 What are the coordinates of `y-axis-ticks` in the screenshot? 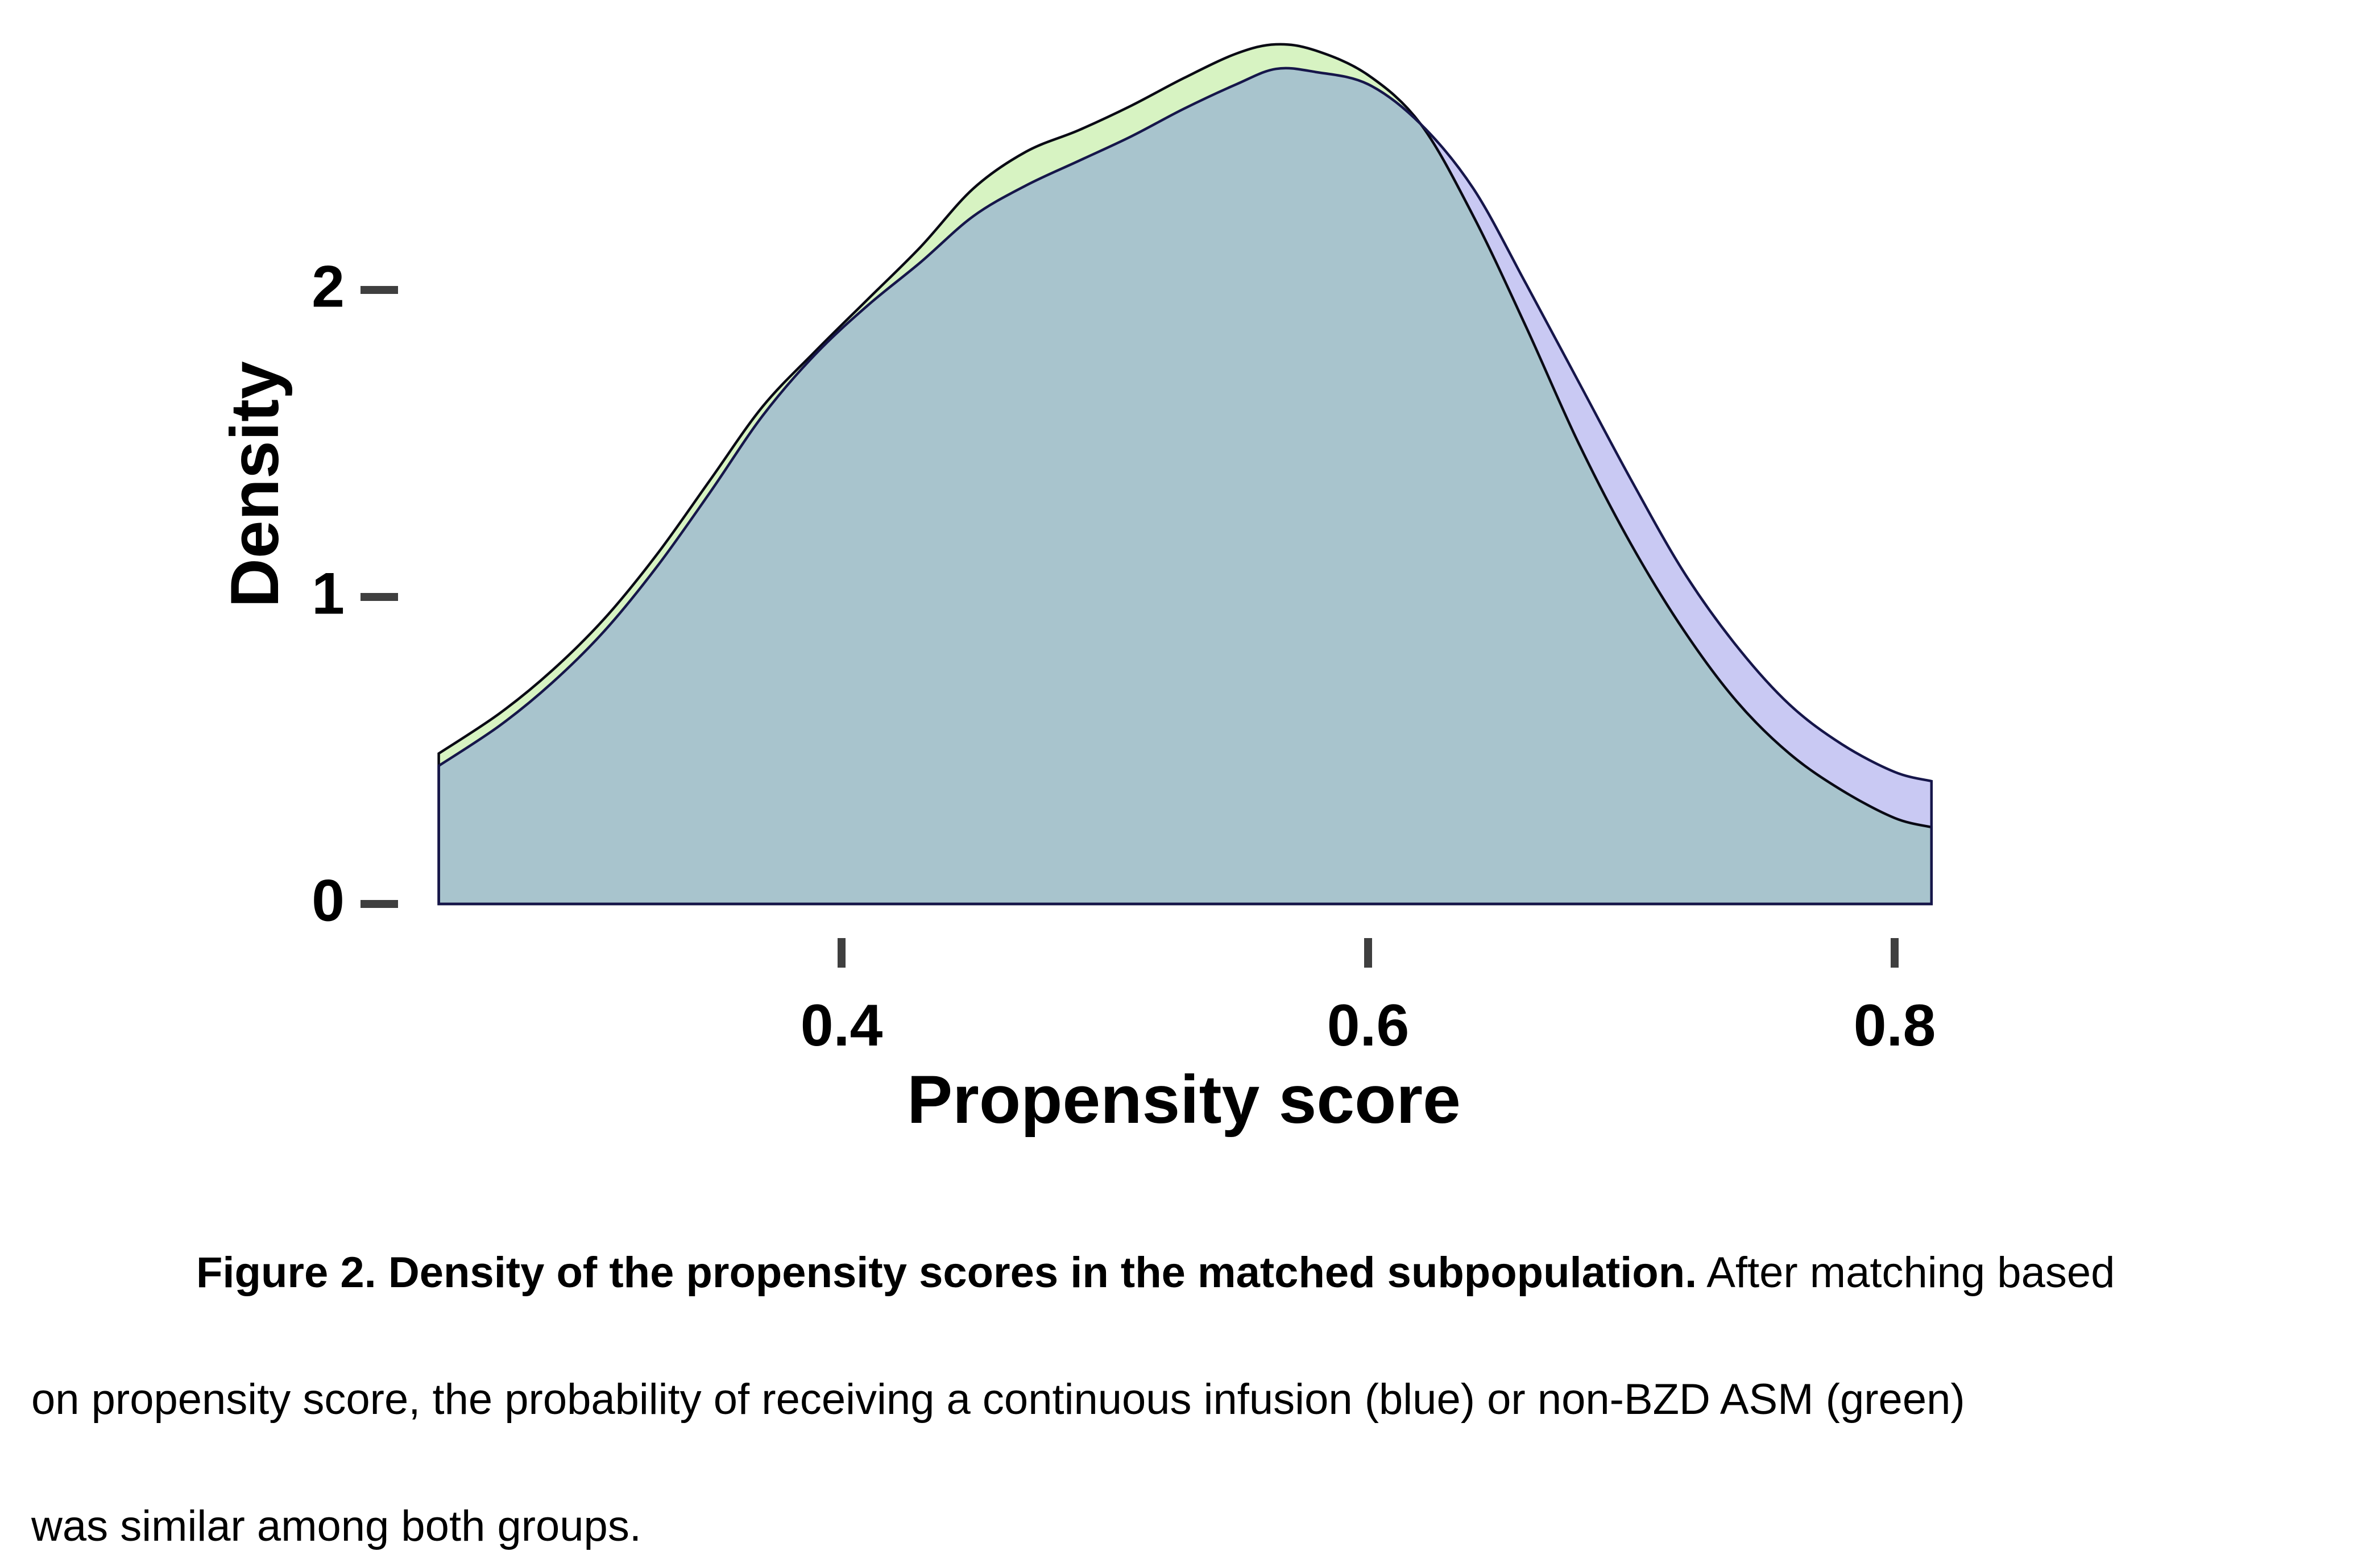 It's located at (379, 597).